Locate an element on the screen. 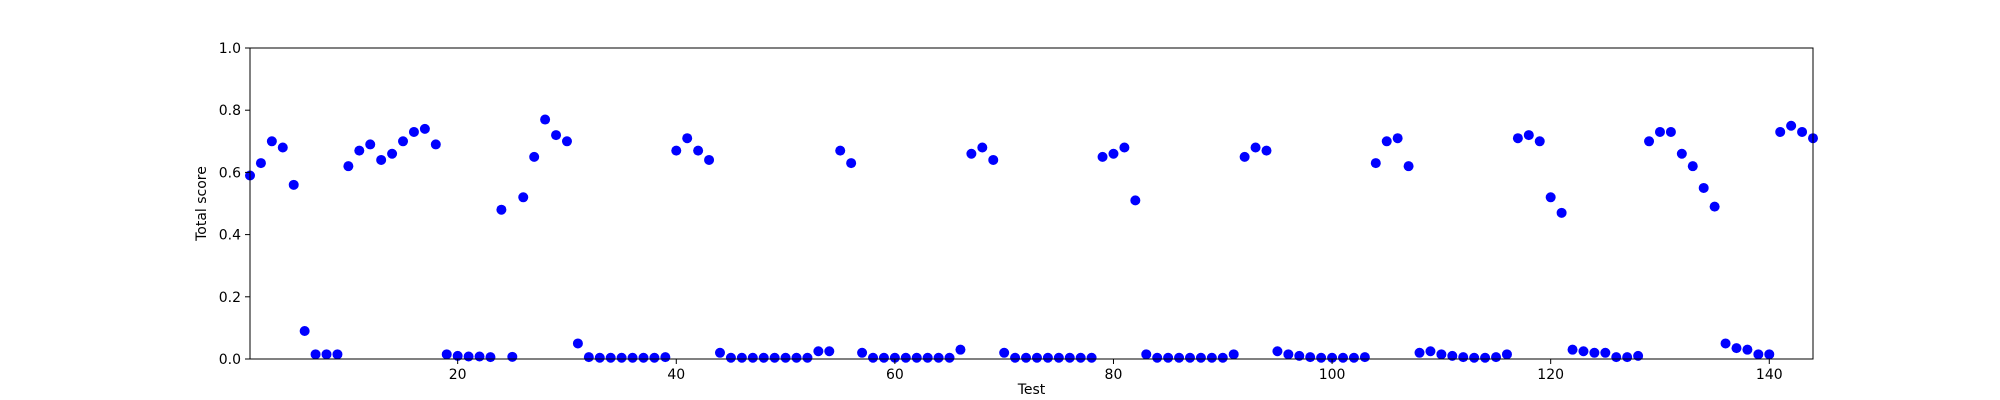  y-axis-ticks: 0.0 0.2 0.4 0.6 0.8 1.0 is located at coordinates (234, 204).